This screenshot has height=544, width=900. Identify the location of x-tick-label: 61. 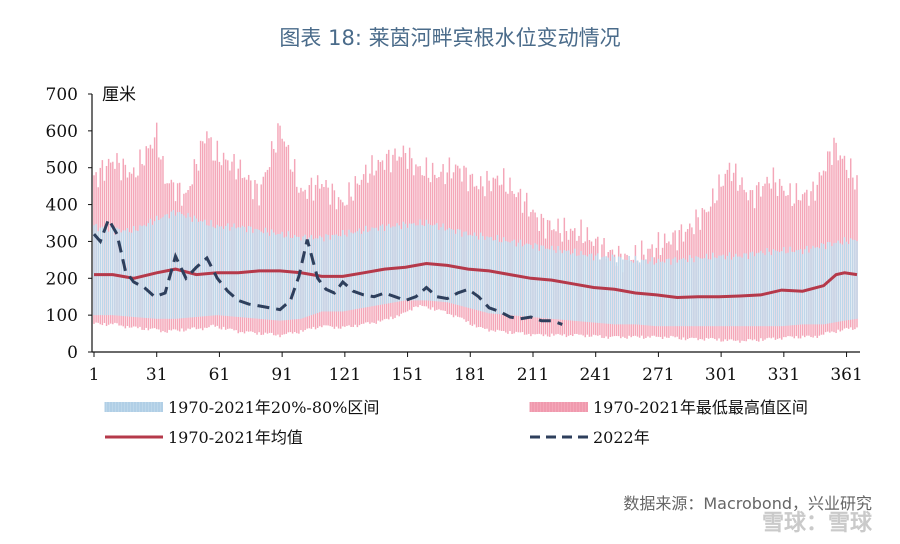
(220, 375).